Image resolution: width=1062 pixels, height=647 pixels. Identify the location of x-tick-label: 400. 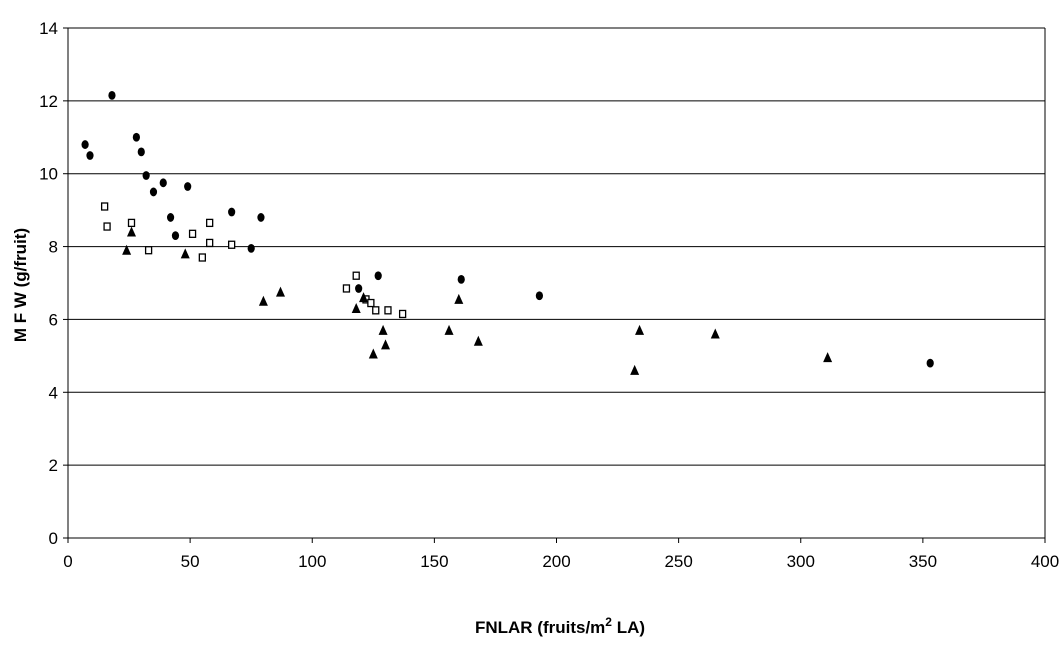
(1045, 561).